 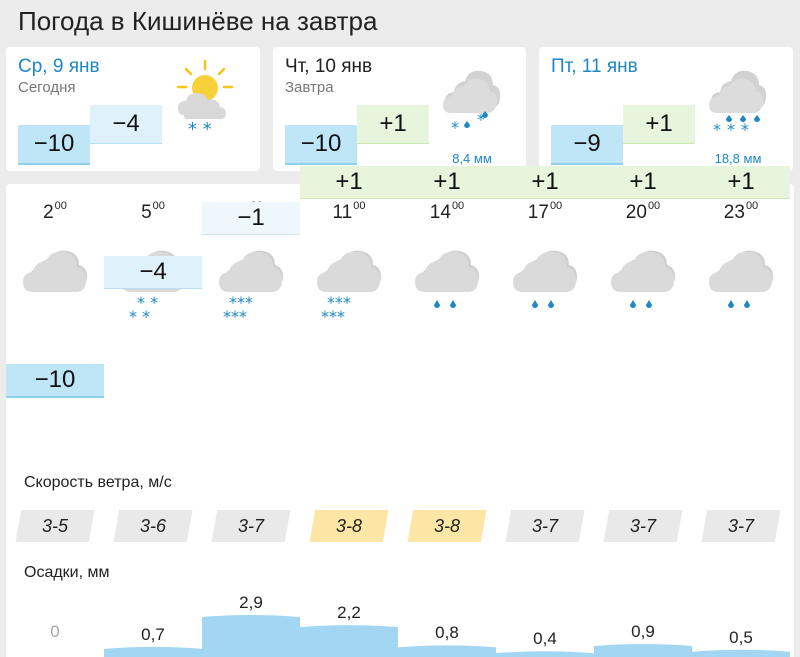 I want to click on cloud-sleet-icon: * *, so click(x=471, y=97).